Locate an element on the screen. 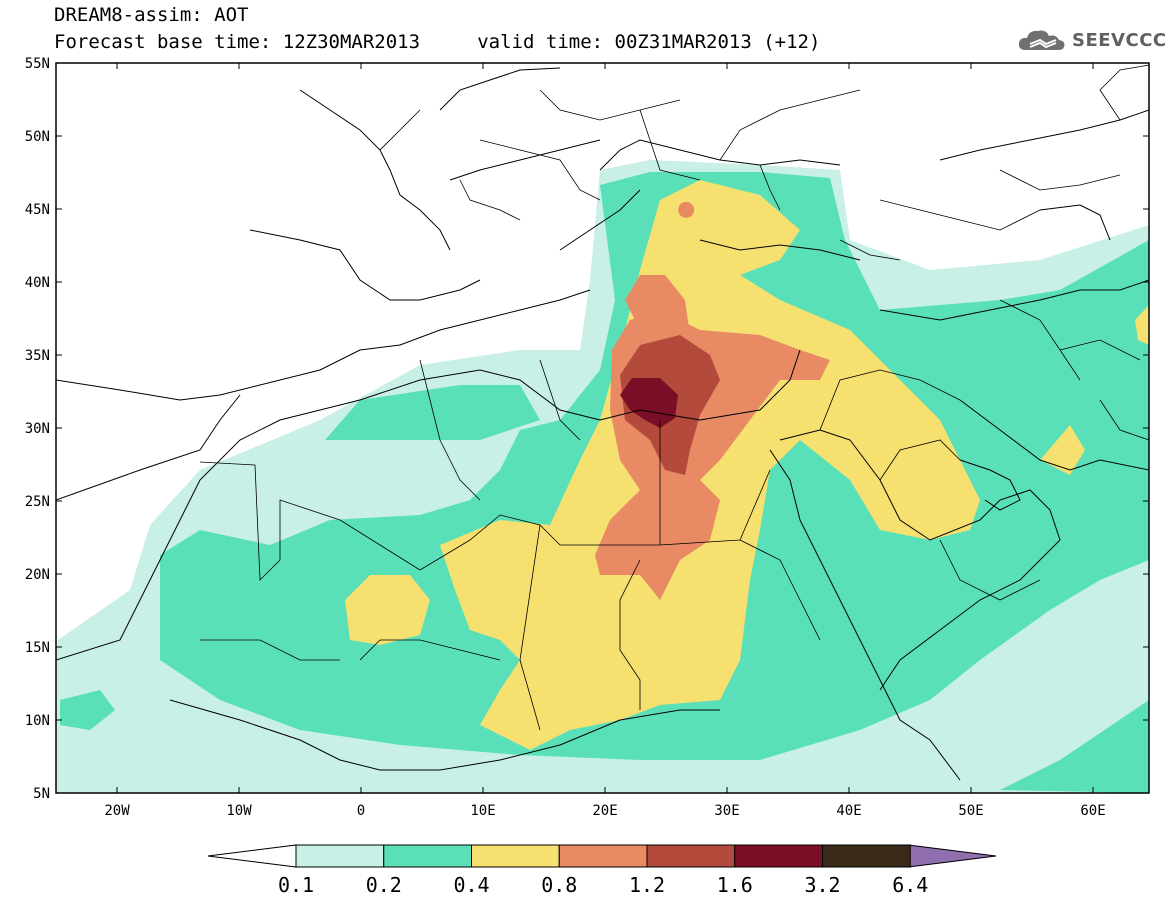  colorbar-level-label: 1.2 is located at coordinates (647, 885).